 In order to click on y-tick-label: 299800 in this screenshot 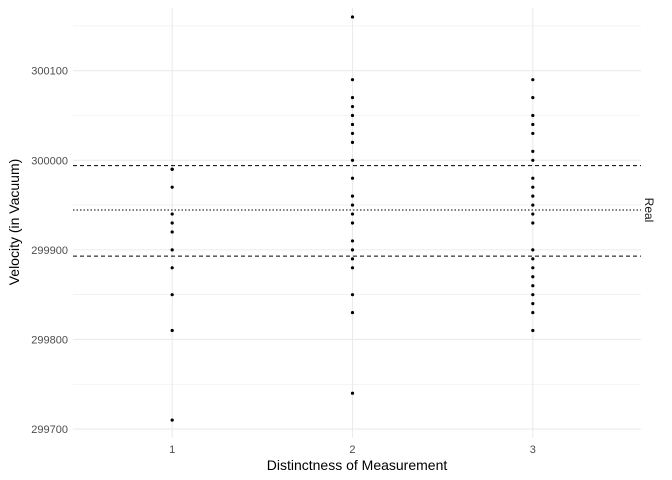, I will do `click(49, 340)`.